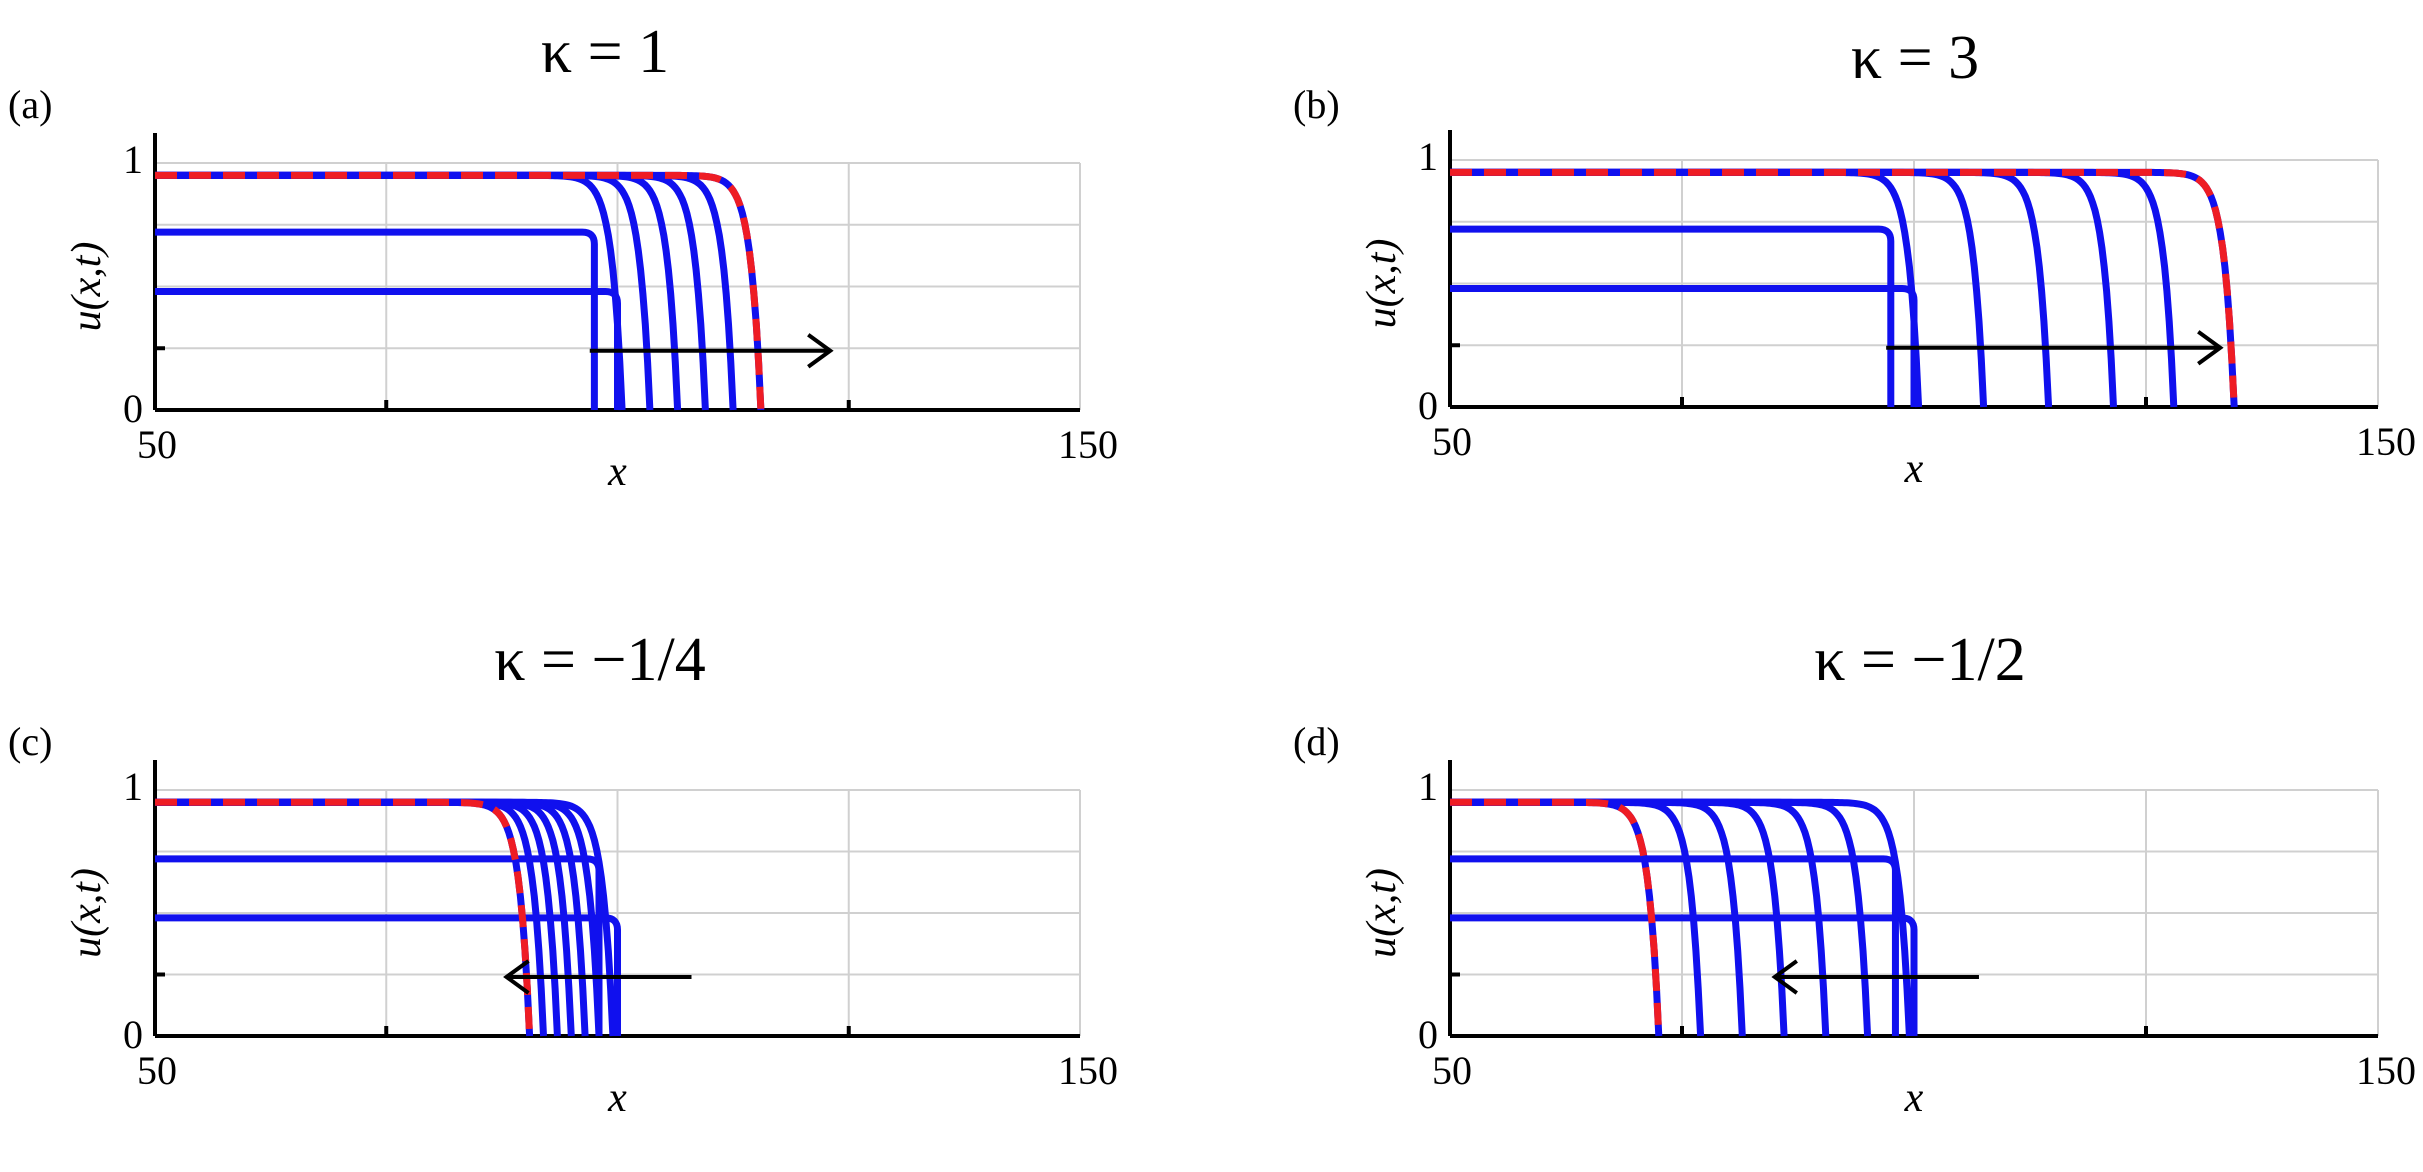 The image size is (2423, 1172). Describe the element at coordinates (1784, 977) in the screenshot. I see `panel-d-arrow-head` at that location.